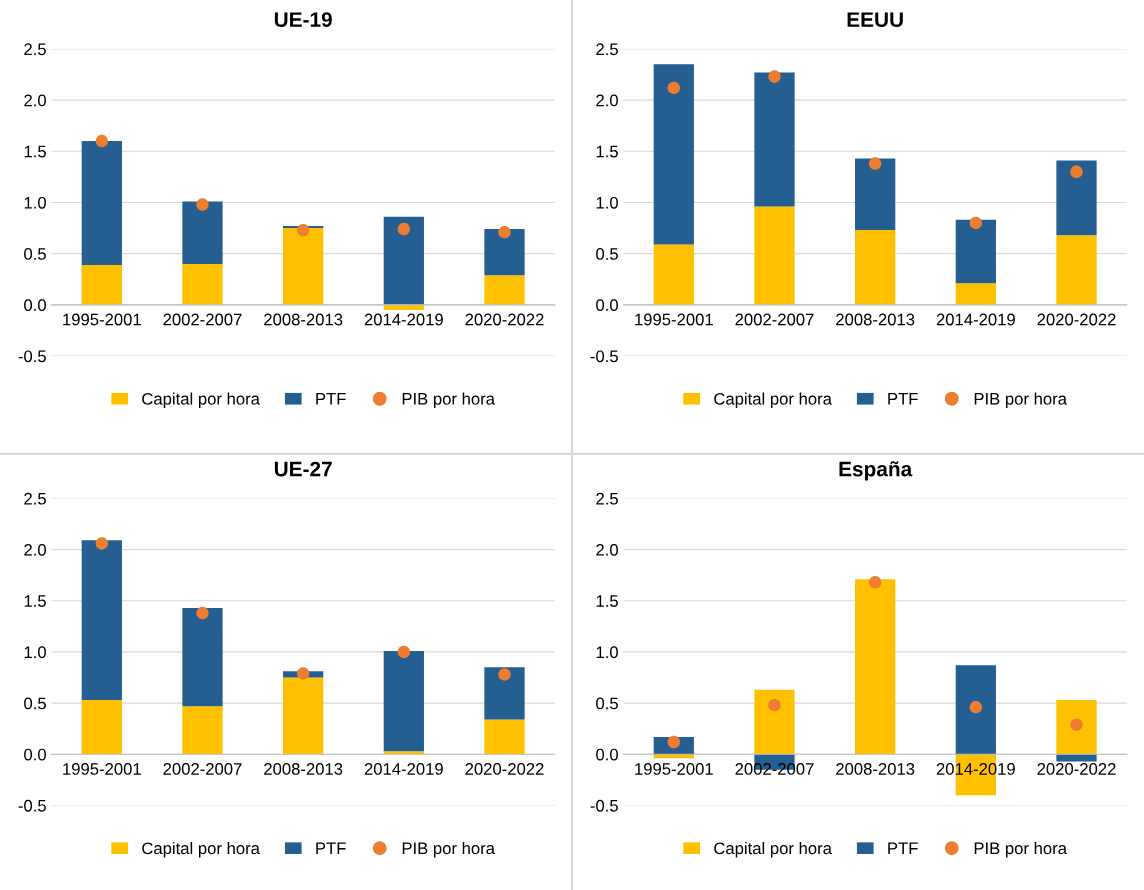 This screenshot has width=1144, height=890. I want to click on chart-title: EEUU, so click(875, 19).